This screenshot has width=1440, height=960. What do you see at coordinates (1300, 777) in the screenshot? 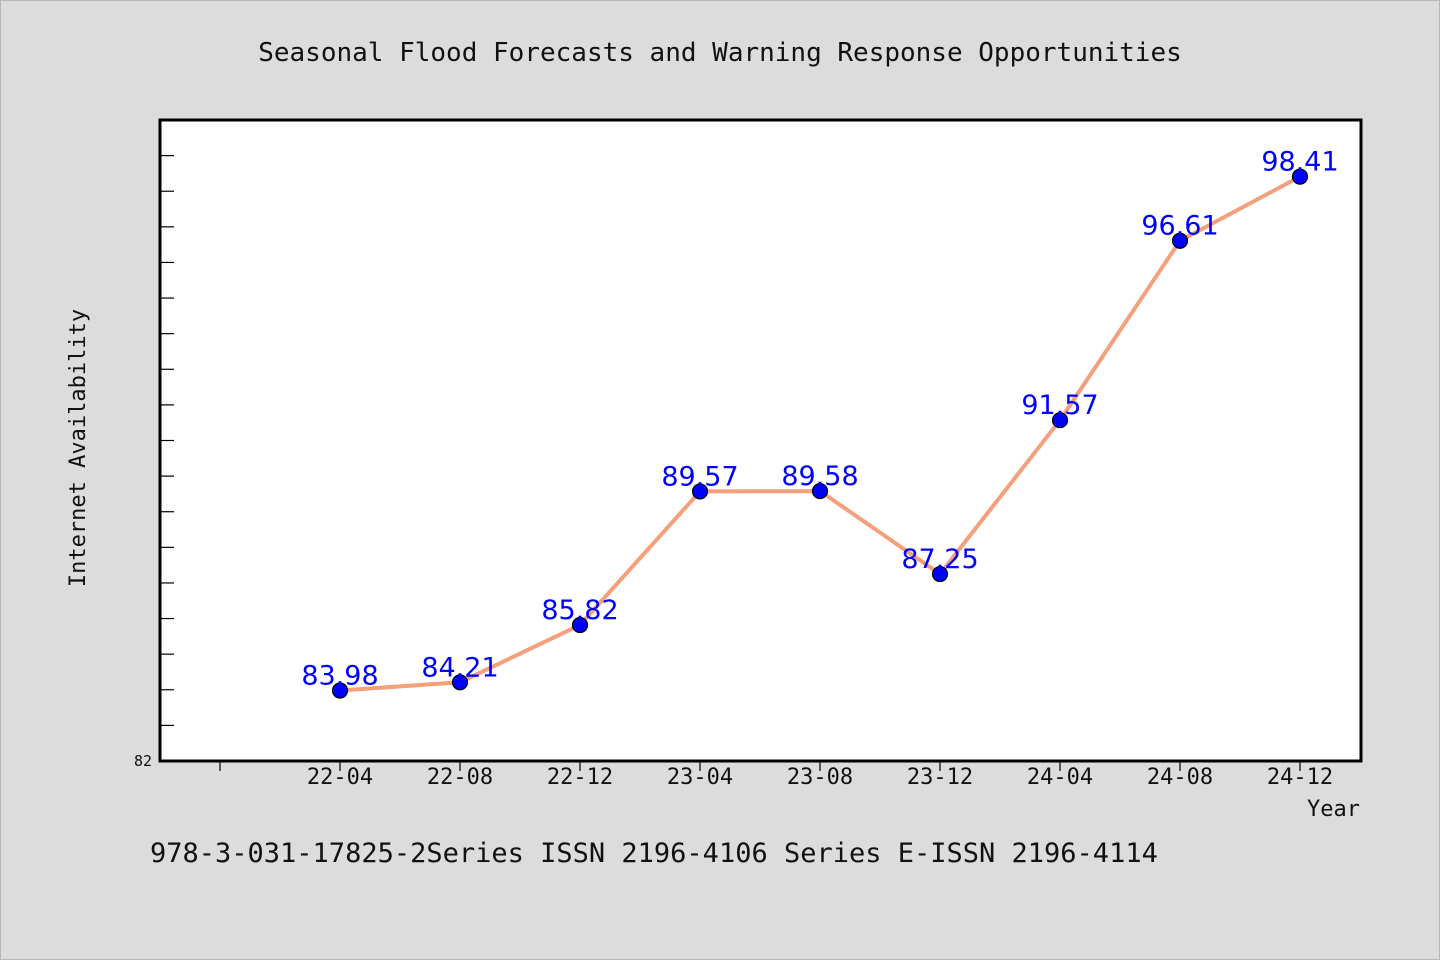
I see `x-tick-label: 24-12` at bounding box center [1300, 777].